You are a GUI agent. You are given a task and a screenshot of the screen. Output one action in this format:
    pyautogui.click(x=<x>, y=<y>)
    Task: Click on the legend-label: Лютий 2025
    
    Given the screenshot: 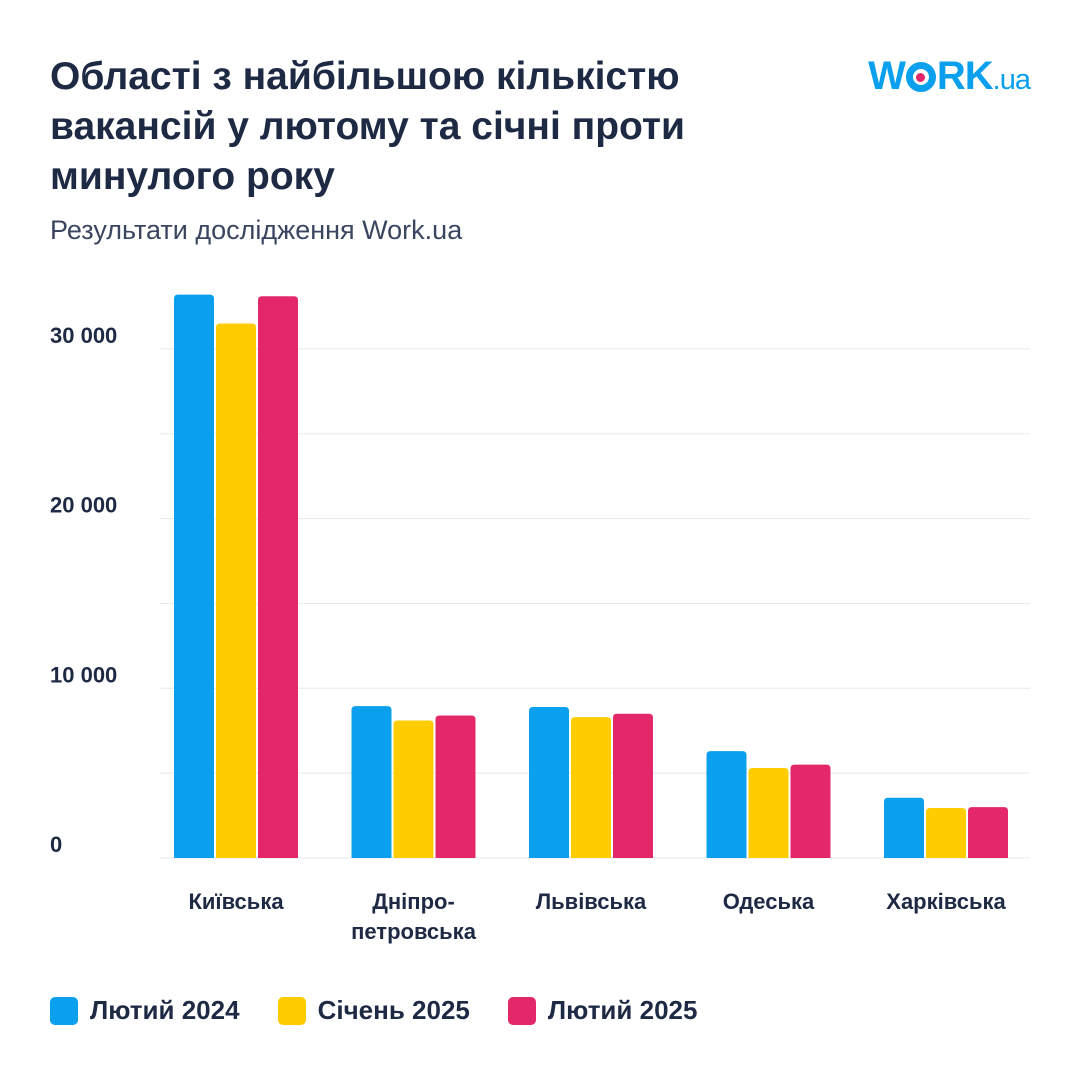 What is the action you would take?
    pyautogui.click(x=622, y=1010)
    